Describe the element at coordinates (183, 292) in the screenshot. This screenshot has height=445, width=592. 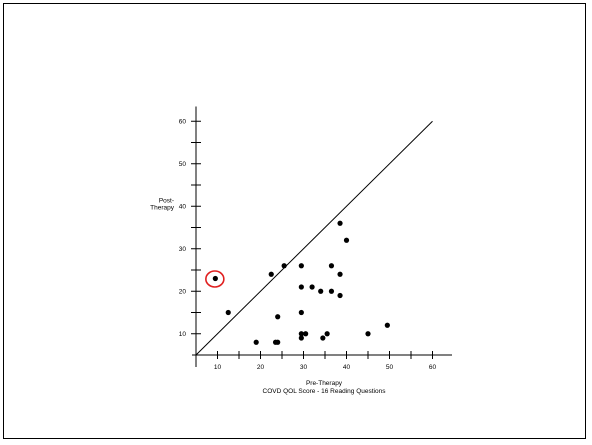
I see `y-tick-label-20: 20` at that location.